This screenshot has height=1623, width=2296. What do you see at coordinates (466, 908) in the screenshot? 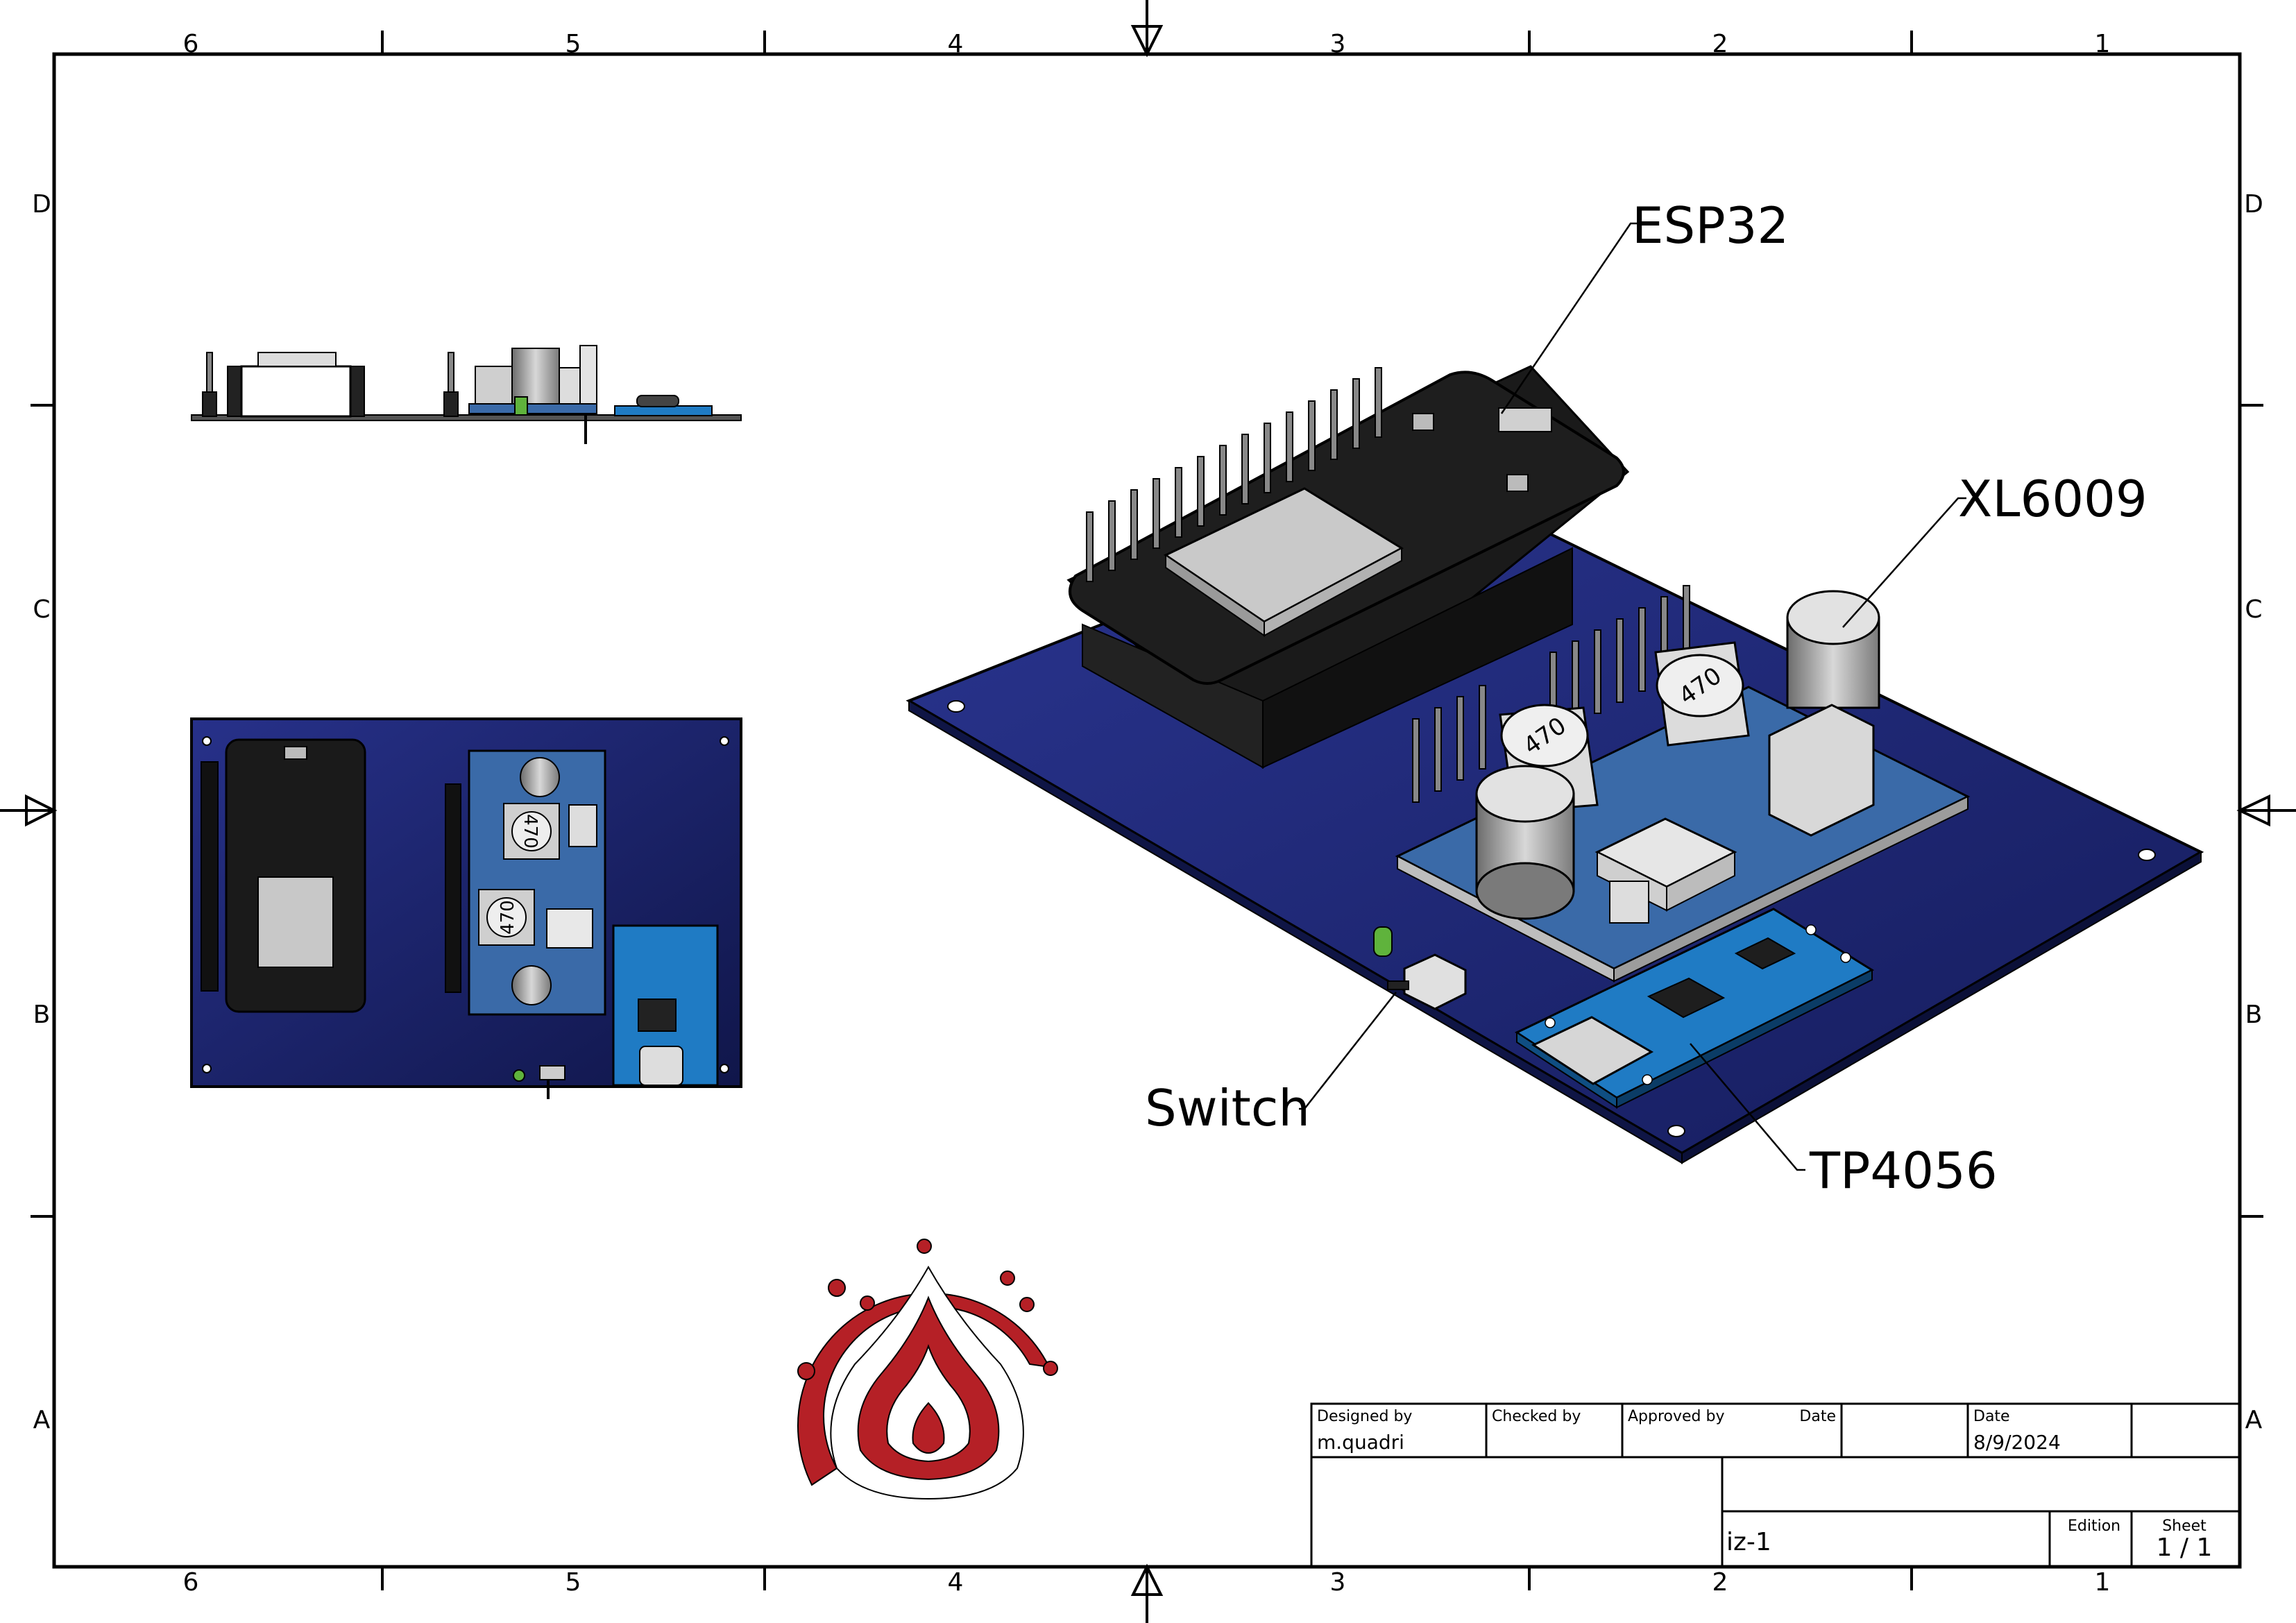
I see `top-view: 470 470` at bounding box center [466, 908].